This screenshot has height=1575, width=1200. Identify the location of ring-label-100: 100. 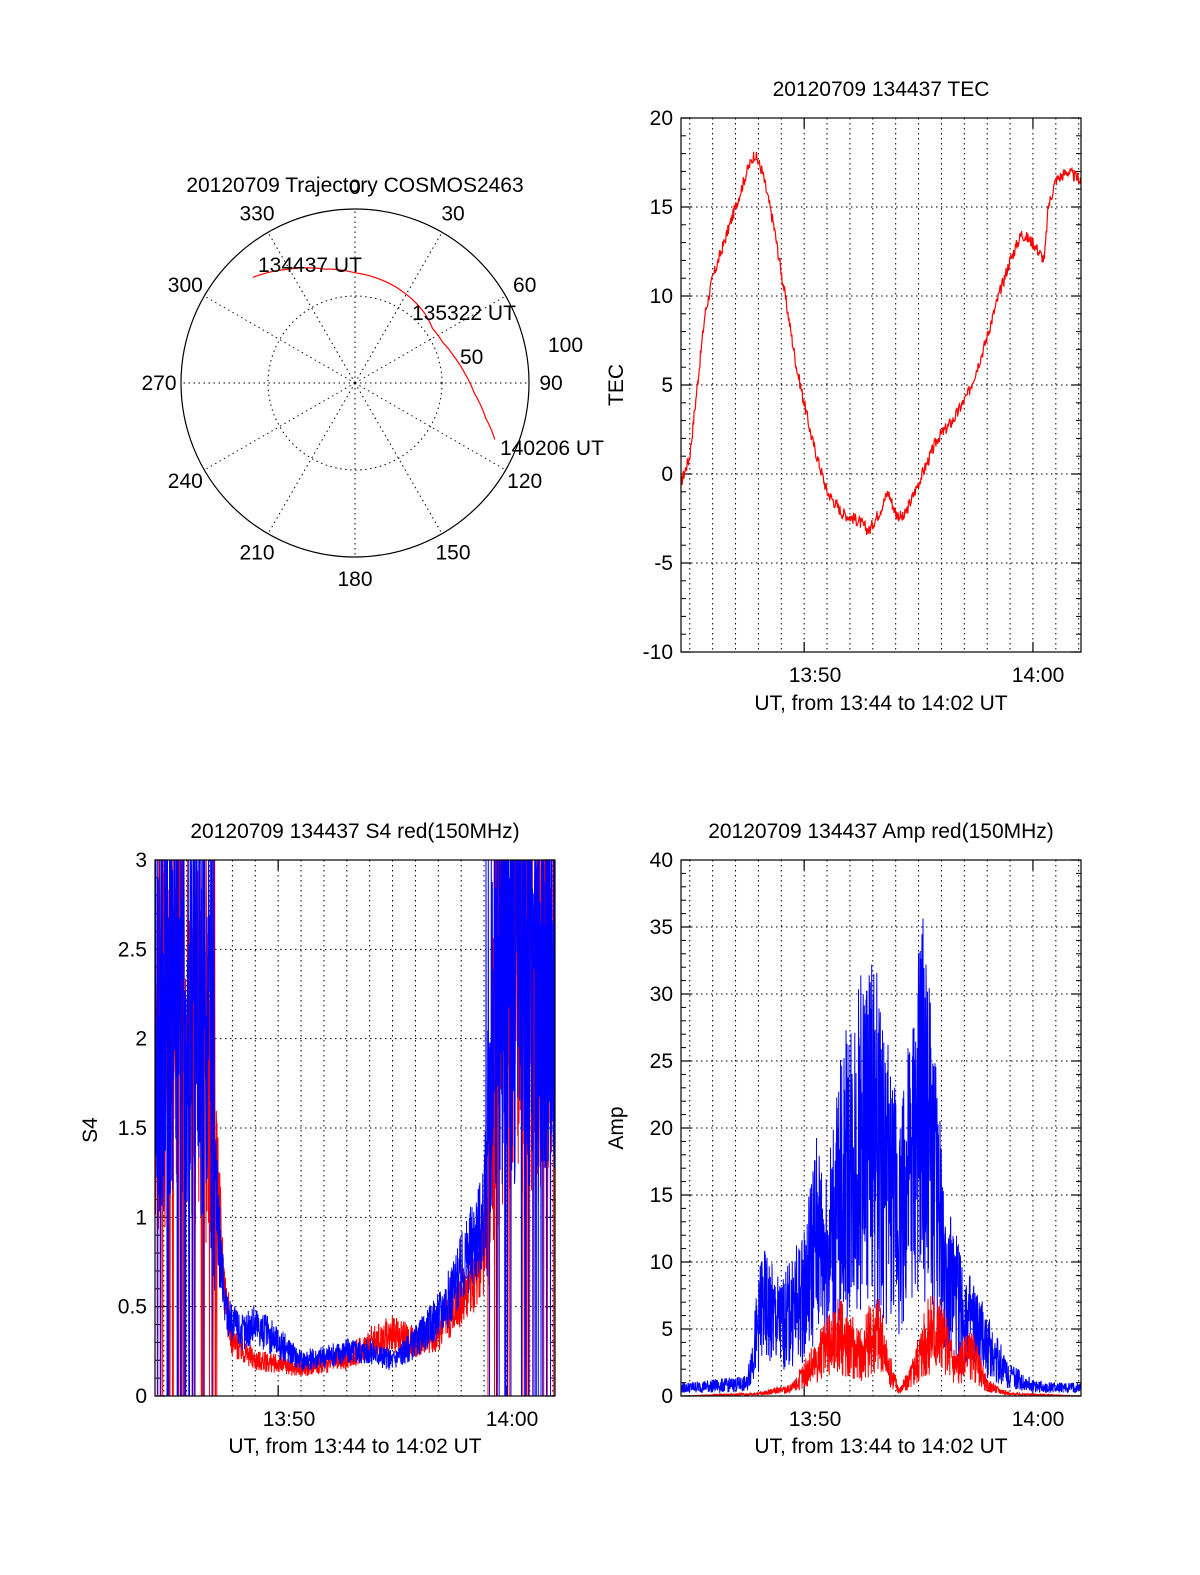
(565, 345).